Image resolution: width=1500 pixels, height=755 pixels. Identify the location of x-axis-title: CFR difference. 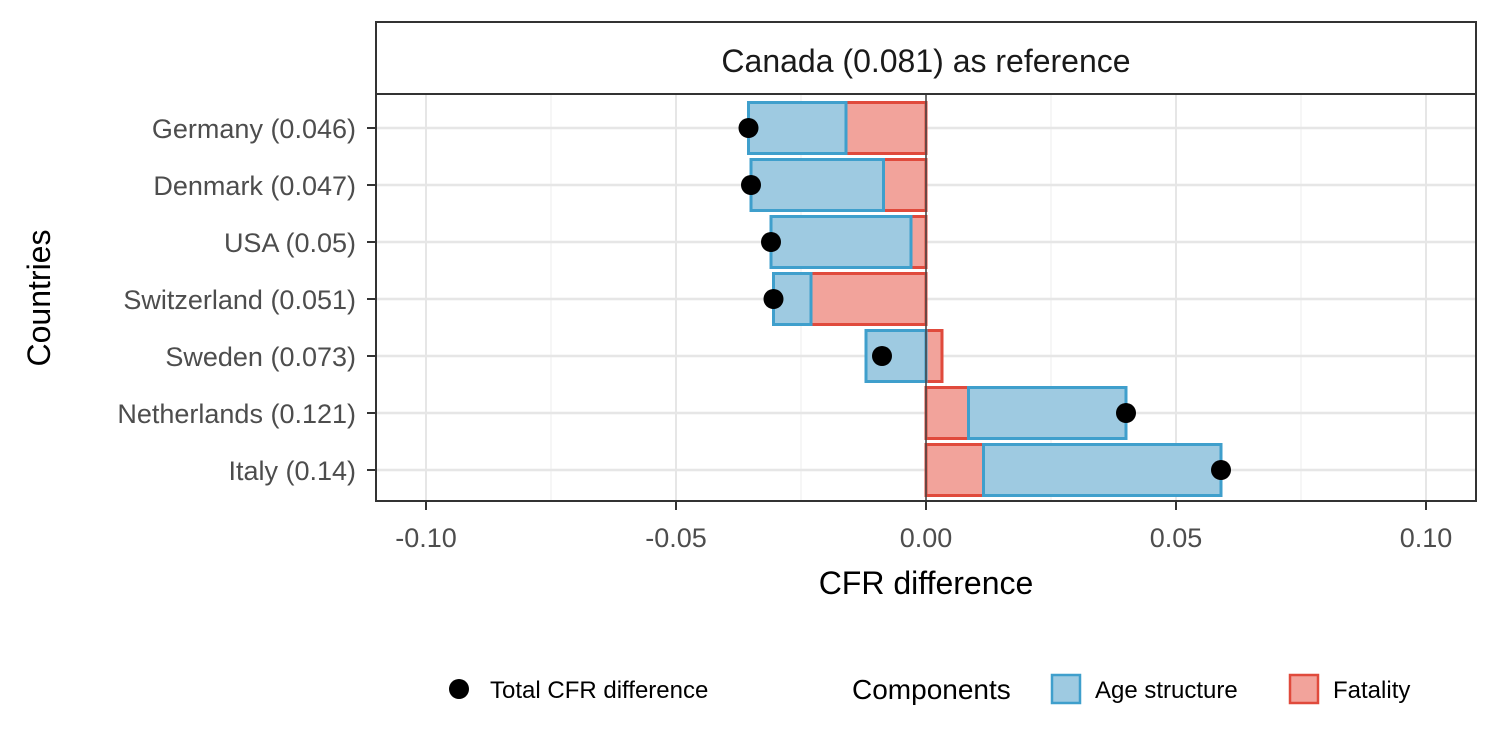
(926, 583).